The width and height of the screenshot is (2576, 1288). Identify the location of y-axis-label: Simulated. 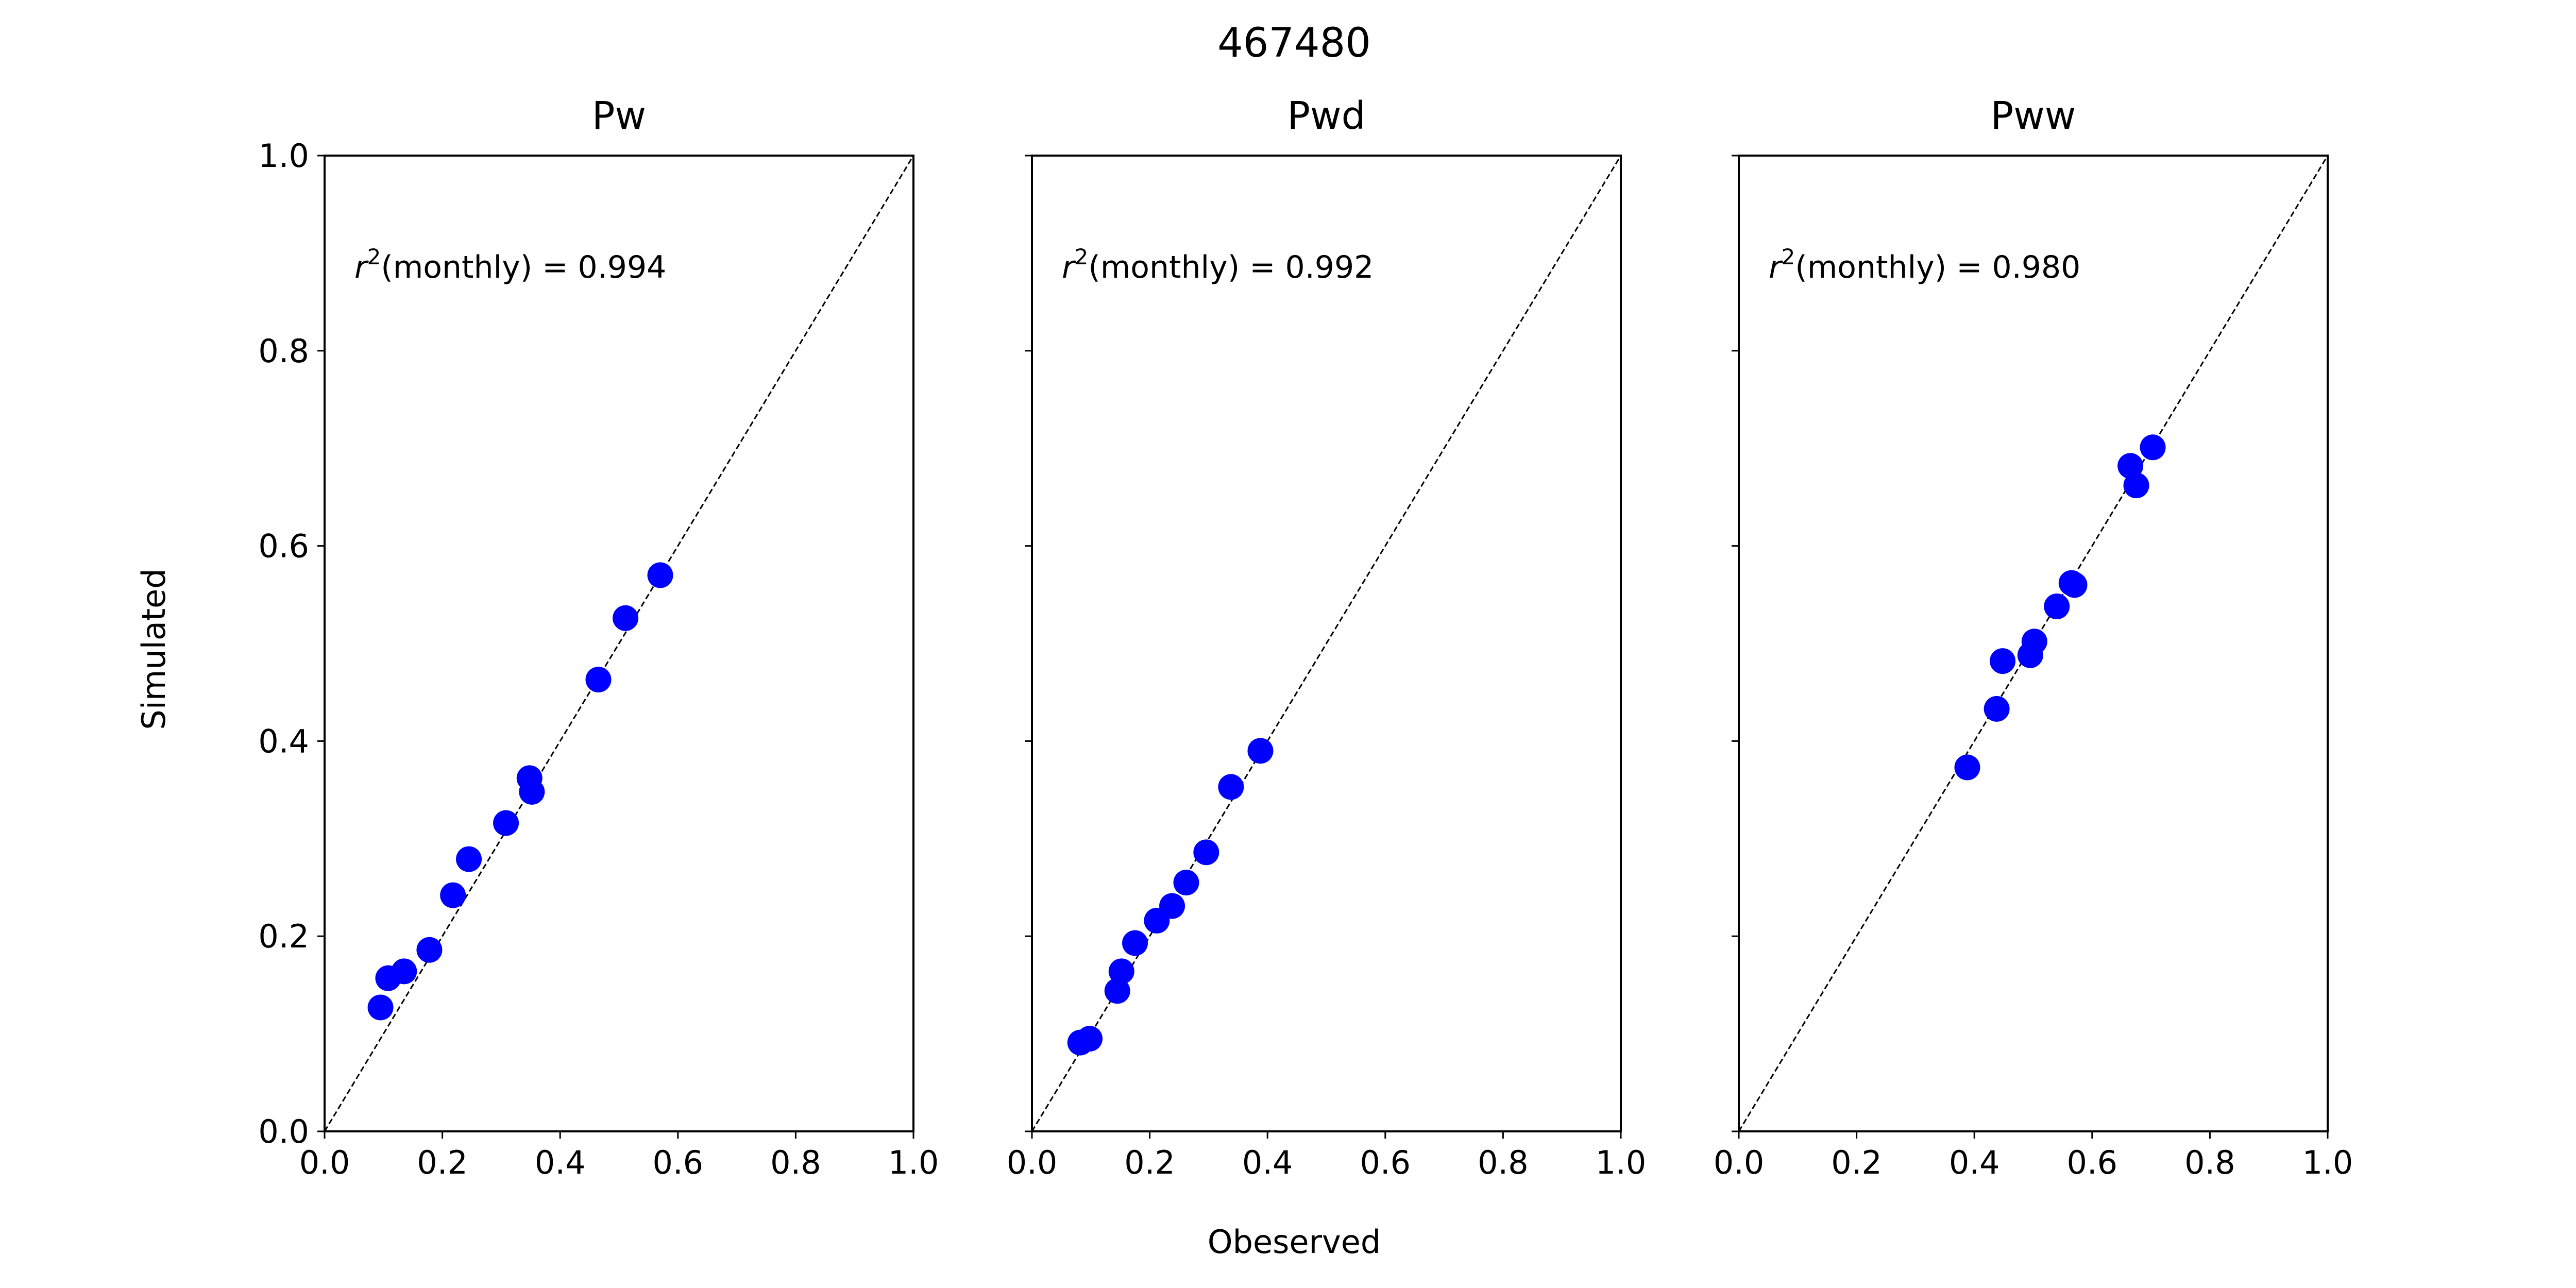
(154, 649).